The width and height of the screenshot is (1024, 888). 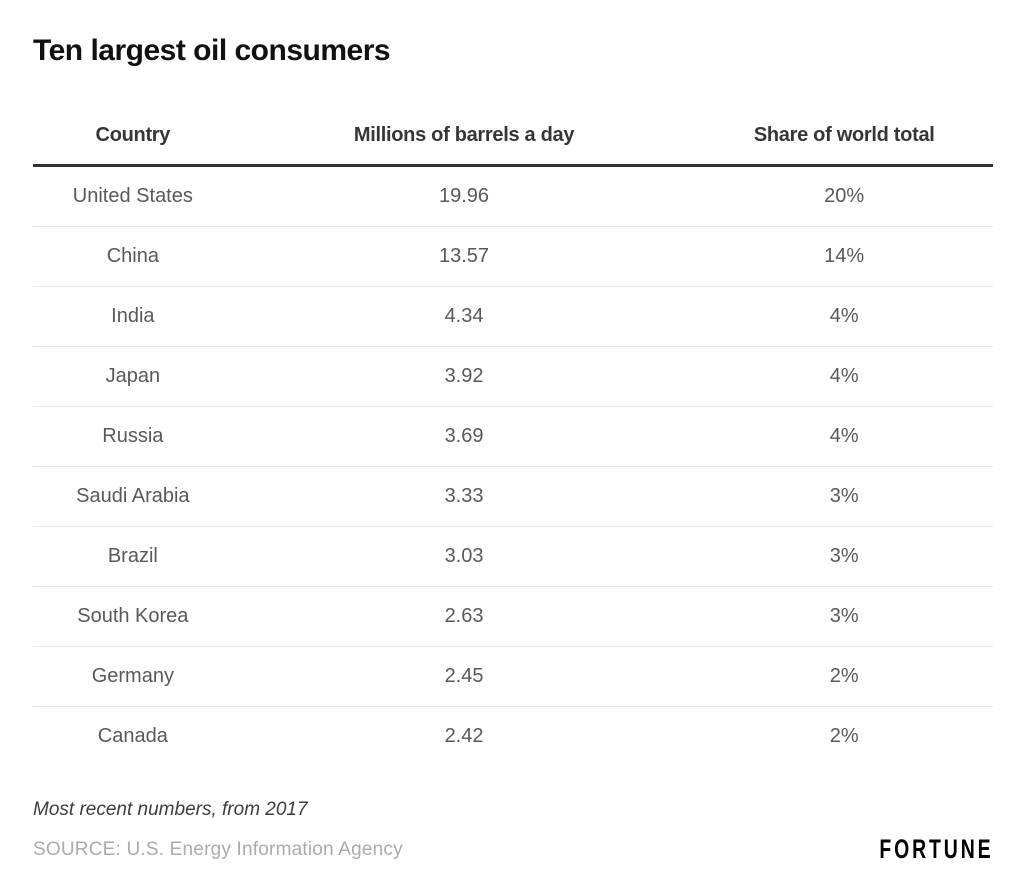 I want to click on cell-barrels: 2.45, so click(x=464, y=676).